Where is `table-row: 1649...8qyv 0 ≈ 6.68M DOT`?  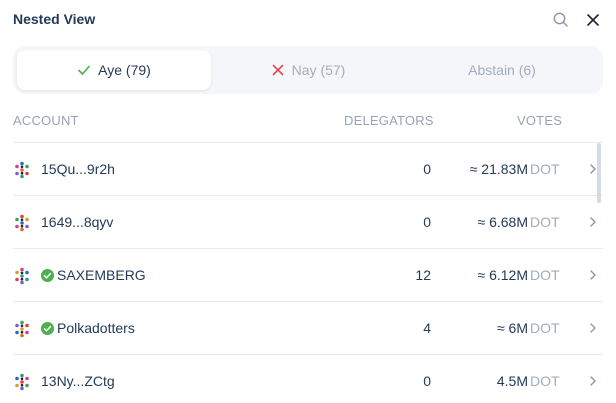 table-row: 1649...8qyv 0 ≈ 6.68M DOT is located at coordinates (308, 221).